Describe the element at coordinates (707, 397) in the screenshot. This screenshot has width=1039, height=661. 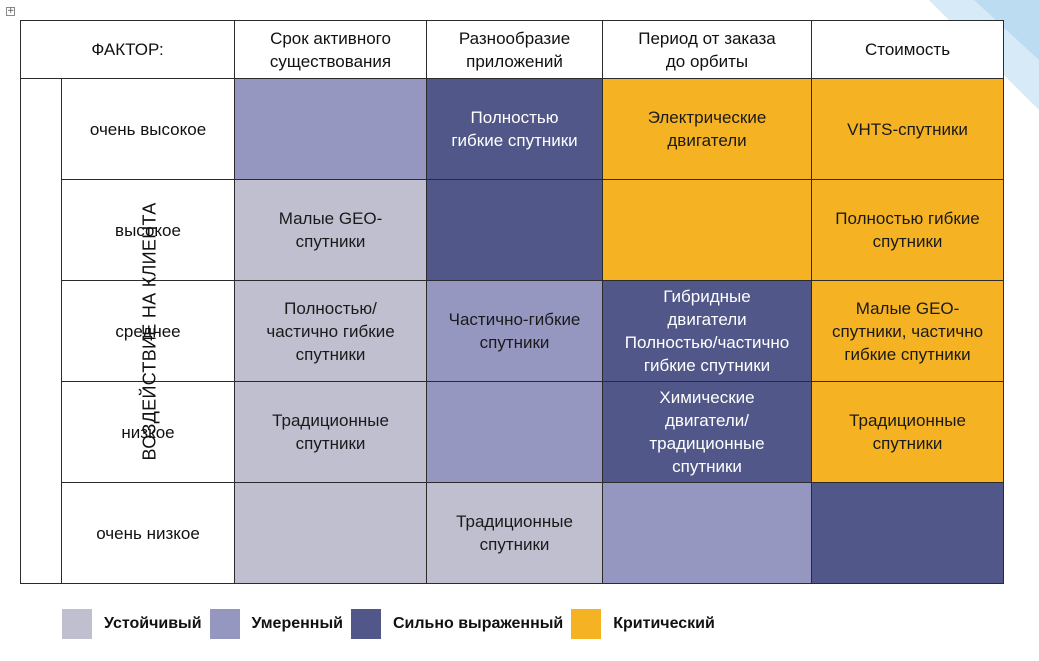
I see `cell-text-line: Химические` at that location.